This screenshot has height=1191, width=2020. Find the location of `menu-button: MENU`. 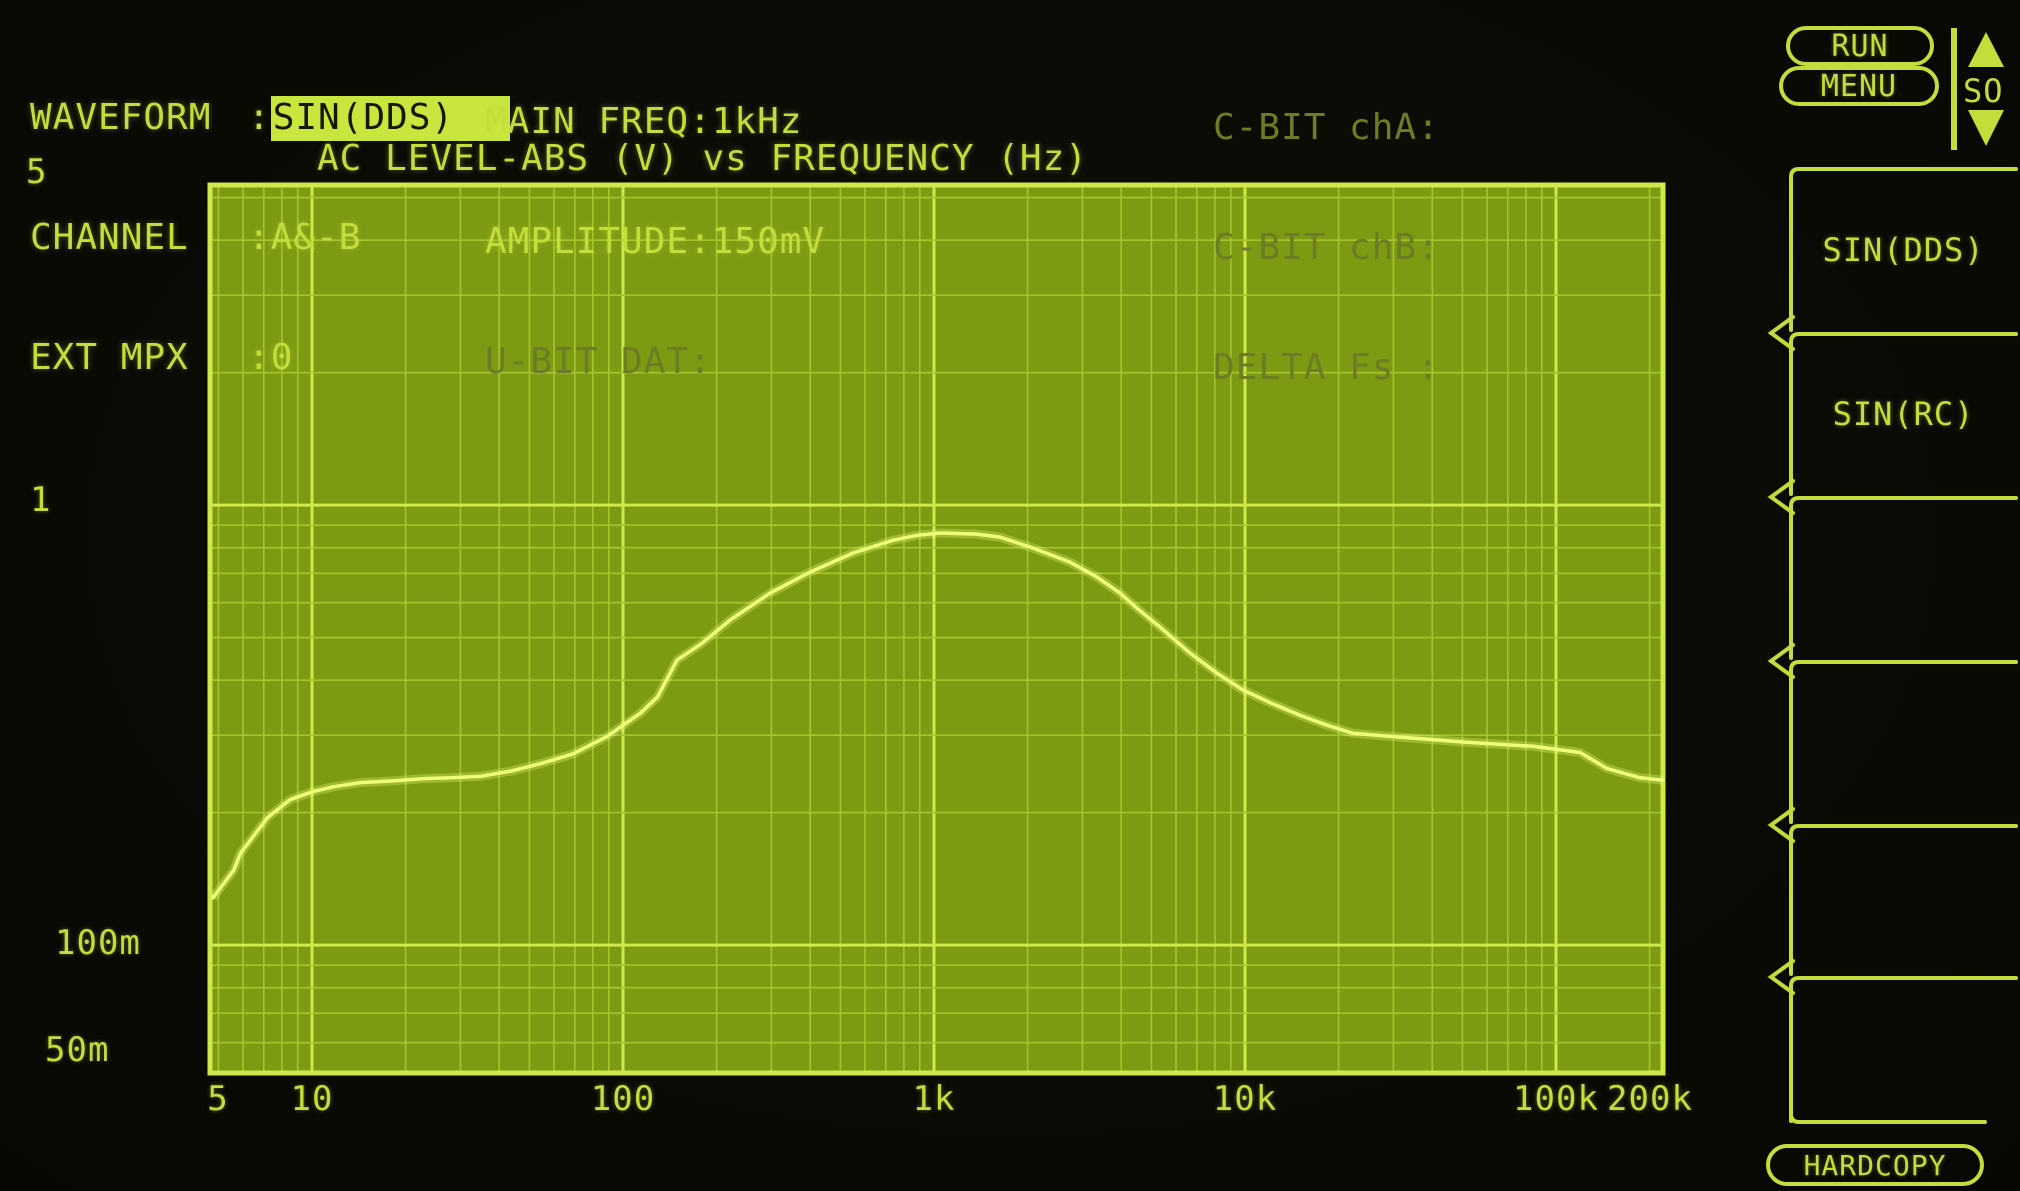

menu-button: MENU is located at coordinates (1859, 86).